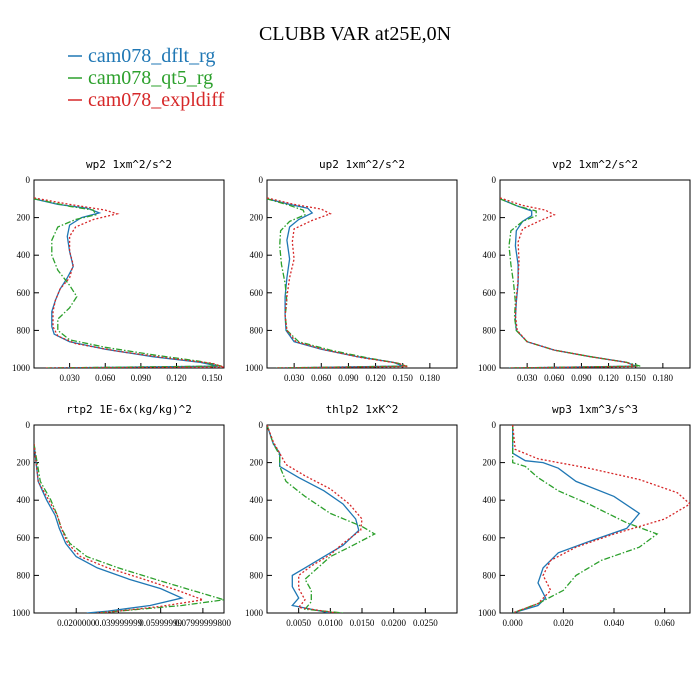  Describe the element at coordinates (129, 164) in the screenshot. I see `panel-title: wp2 1xm^2/s^2` at that location.